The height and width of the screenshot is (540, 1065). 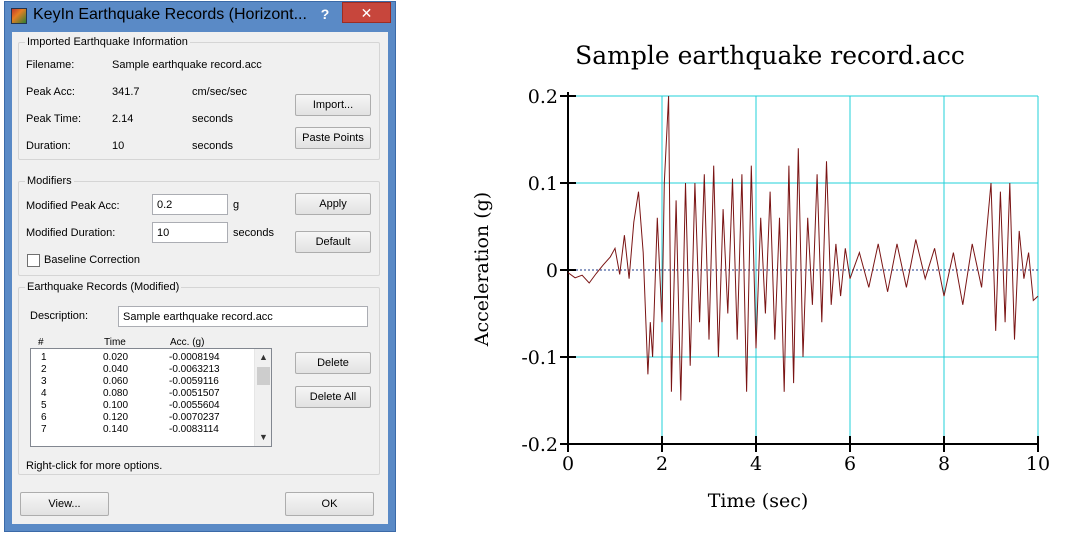 What do you see at coordinates (543, 184) in the screenshot?
I see `y-tick-label: 0.1` at bounding box center [543, 184].